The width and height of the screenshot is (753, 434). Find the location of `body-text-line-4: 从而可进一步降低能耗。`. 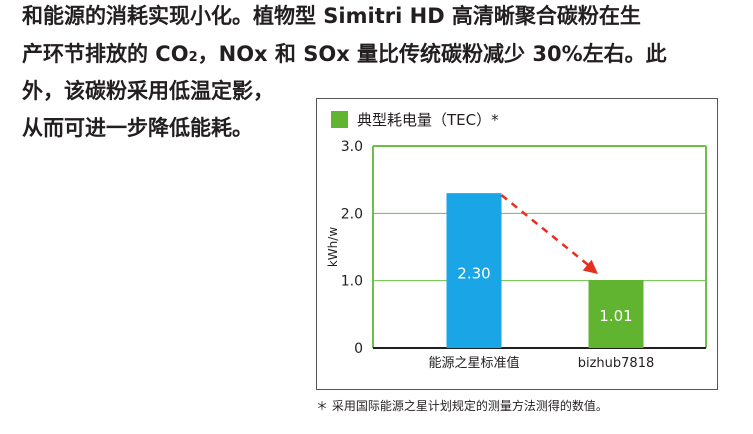

body-text-line-4: 从而可进一步降低能耗。 is located at coordinates (137, 128).